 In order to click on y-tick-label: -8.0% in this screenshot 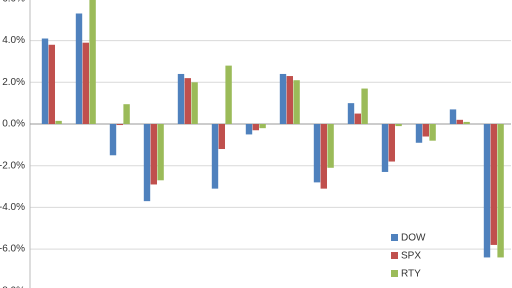, I will do `click(12, 286)`.